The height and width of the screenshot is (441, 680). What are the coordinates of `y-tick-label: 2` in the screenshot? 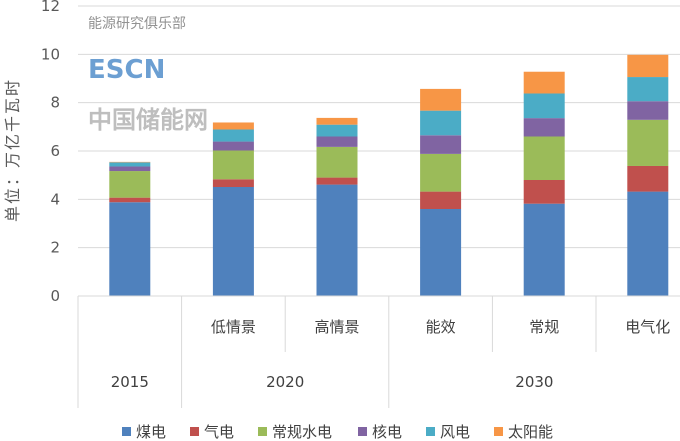 It's located at (55, 248).